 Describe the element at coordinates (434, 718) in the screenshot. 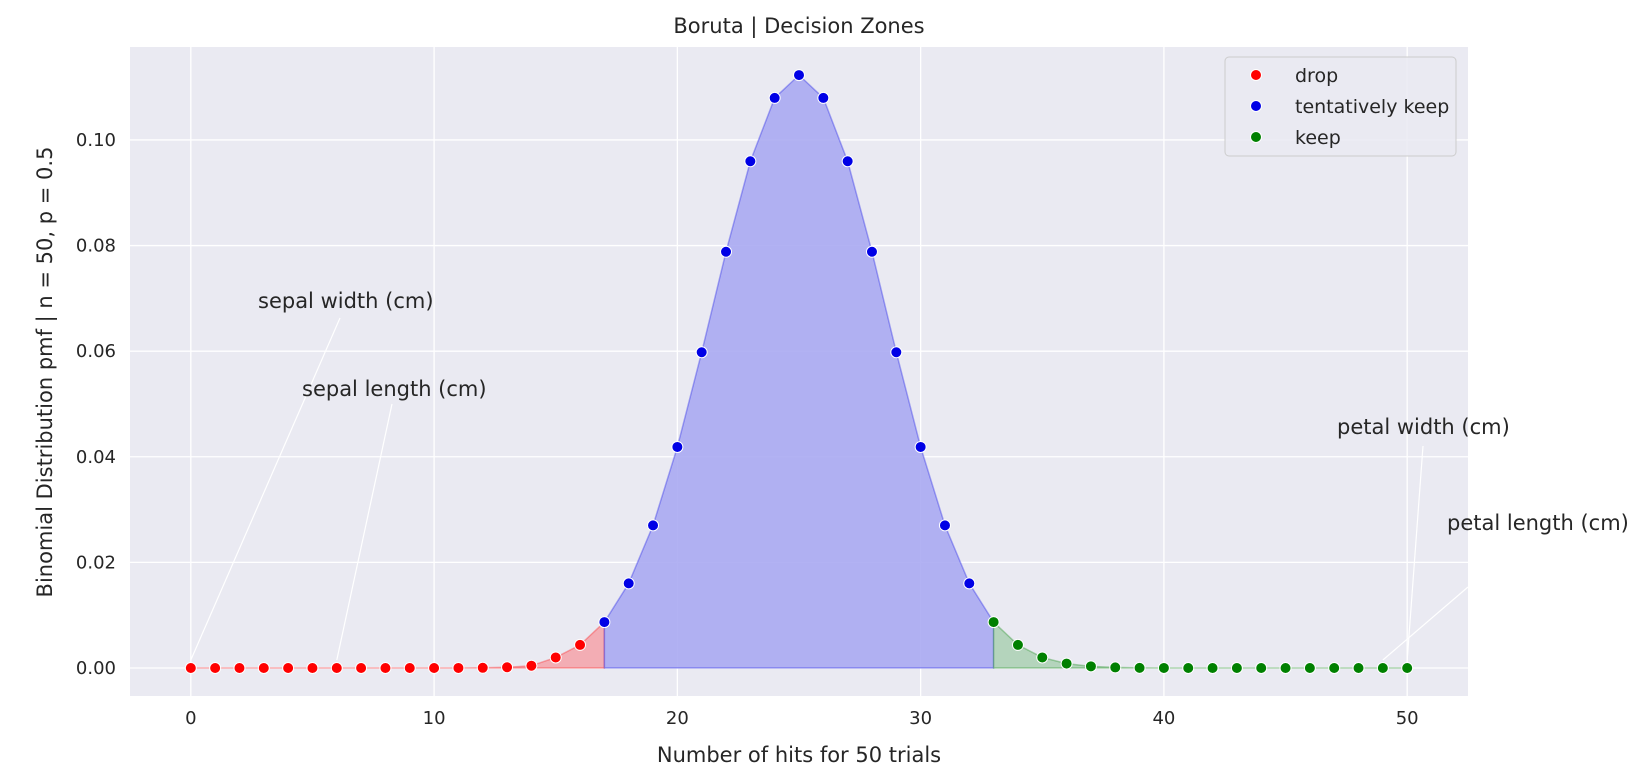

I see `x-tick-label: 10` at that location.